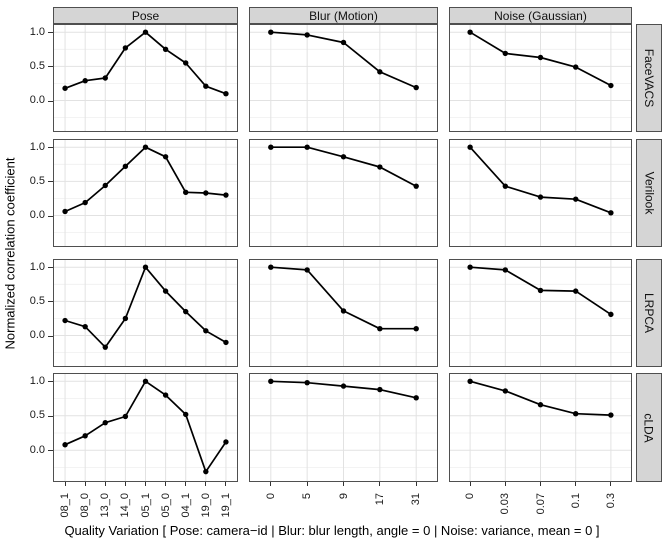  I want to click on facet-panel-clda-blur, so click(343, 427).